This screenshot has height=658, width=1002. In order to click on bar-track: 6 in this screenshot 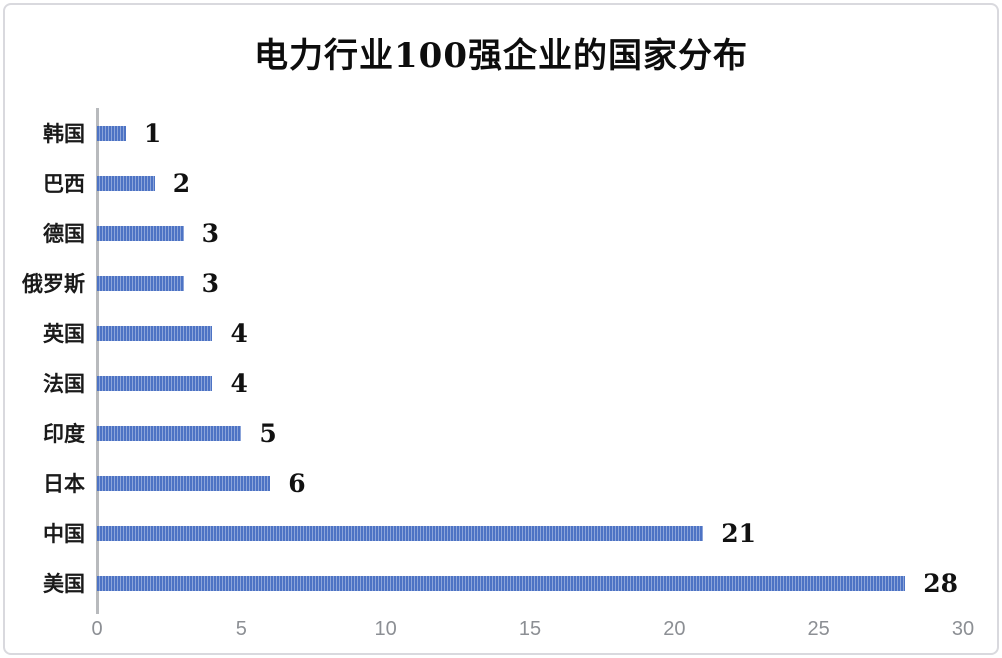, I will do `click(549, 483)`.